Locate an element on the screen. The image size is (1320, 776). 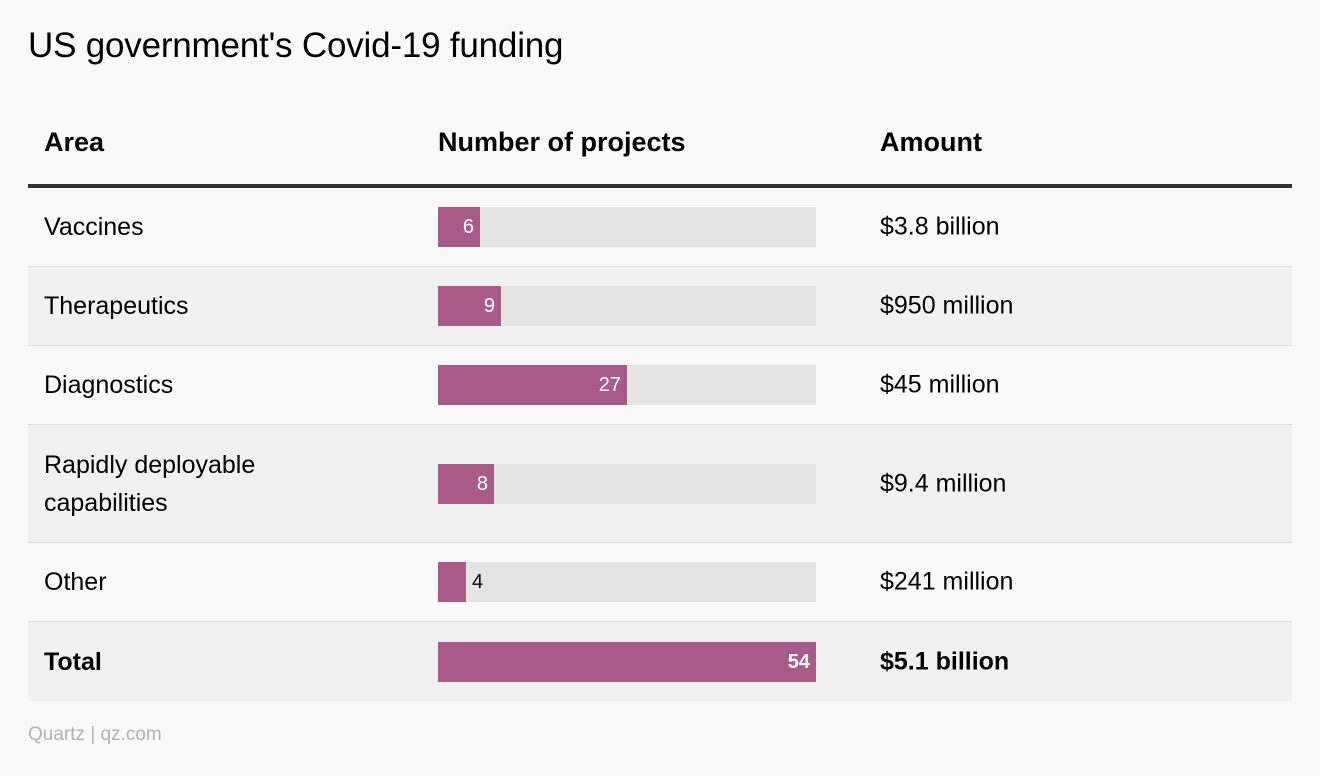
row-amount: $3.8 billion is located at coordinates (940, 226).